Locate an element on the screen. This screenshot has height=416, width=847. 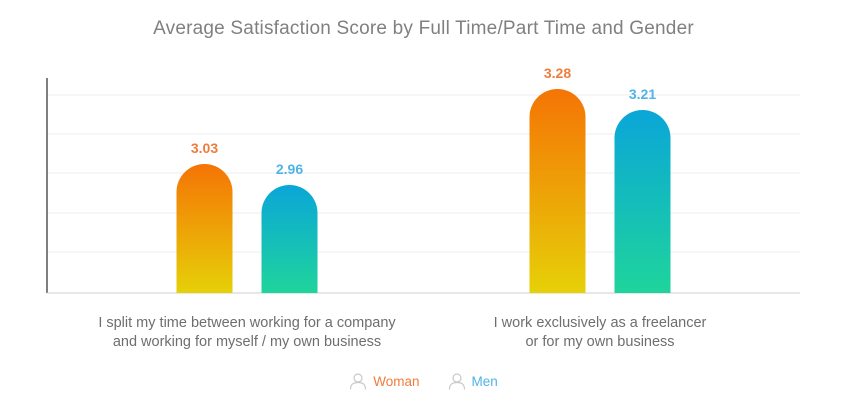
category-label-1-line-2: and working for myself / my own business is located at coordinates (247, 342).